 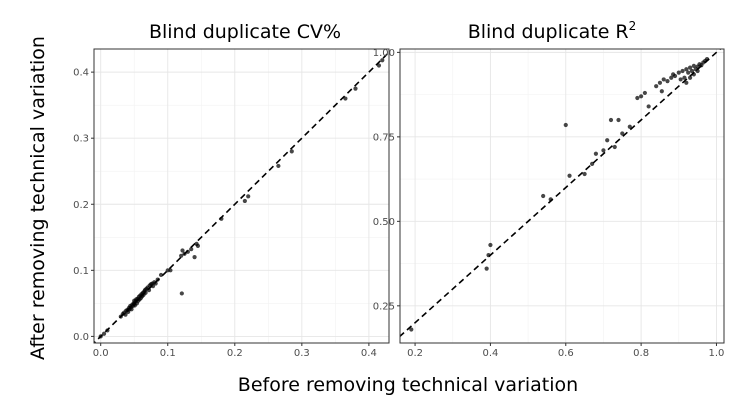 I want to click on y-axis-title: After removing technical variation, so click(x=38, y=198).